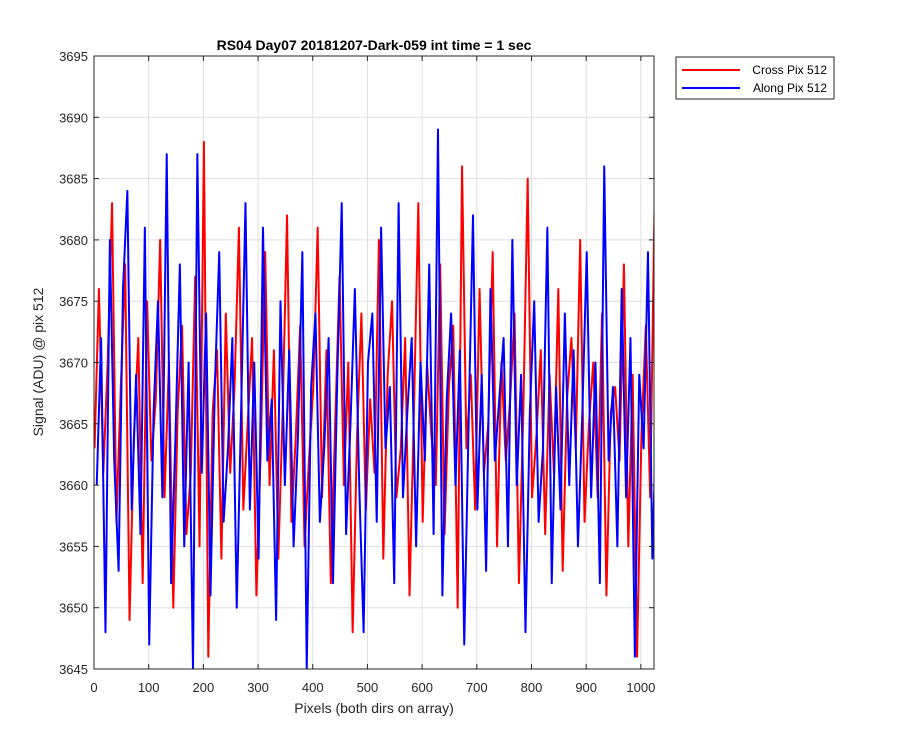 Image resolution: width=900 pixels, height=750 pixels. Describe the element at coordinates (422, 687) in the screenshot. I see `x-tick-label: 600` at that location.